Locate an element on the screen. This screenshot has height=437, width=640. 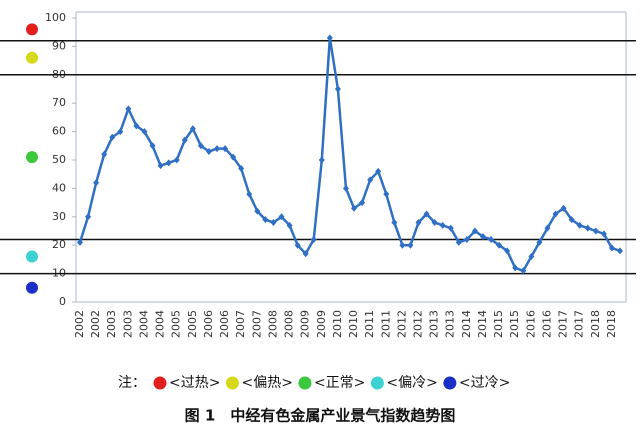
x-tick-label: 2006 is located at coordinates (208, 324).